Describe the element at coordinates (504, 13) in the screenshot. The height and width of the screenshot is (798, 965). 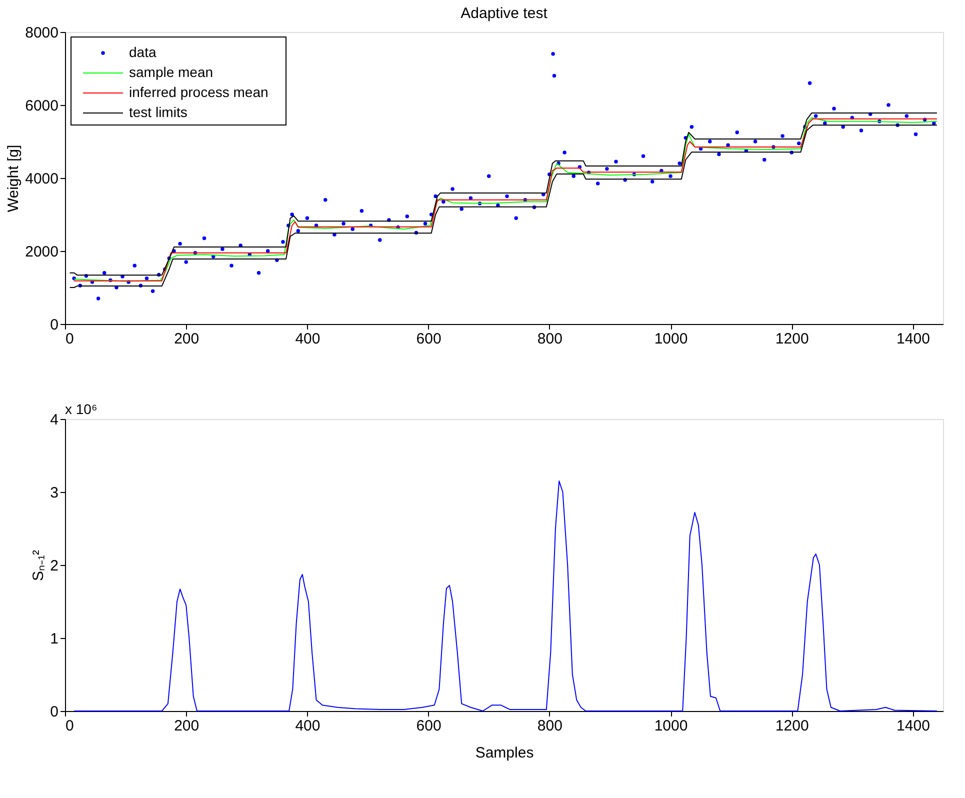
I see `chart-title: Adaptive test` at that location.